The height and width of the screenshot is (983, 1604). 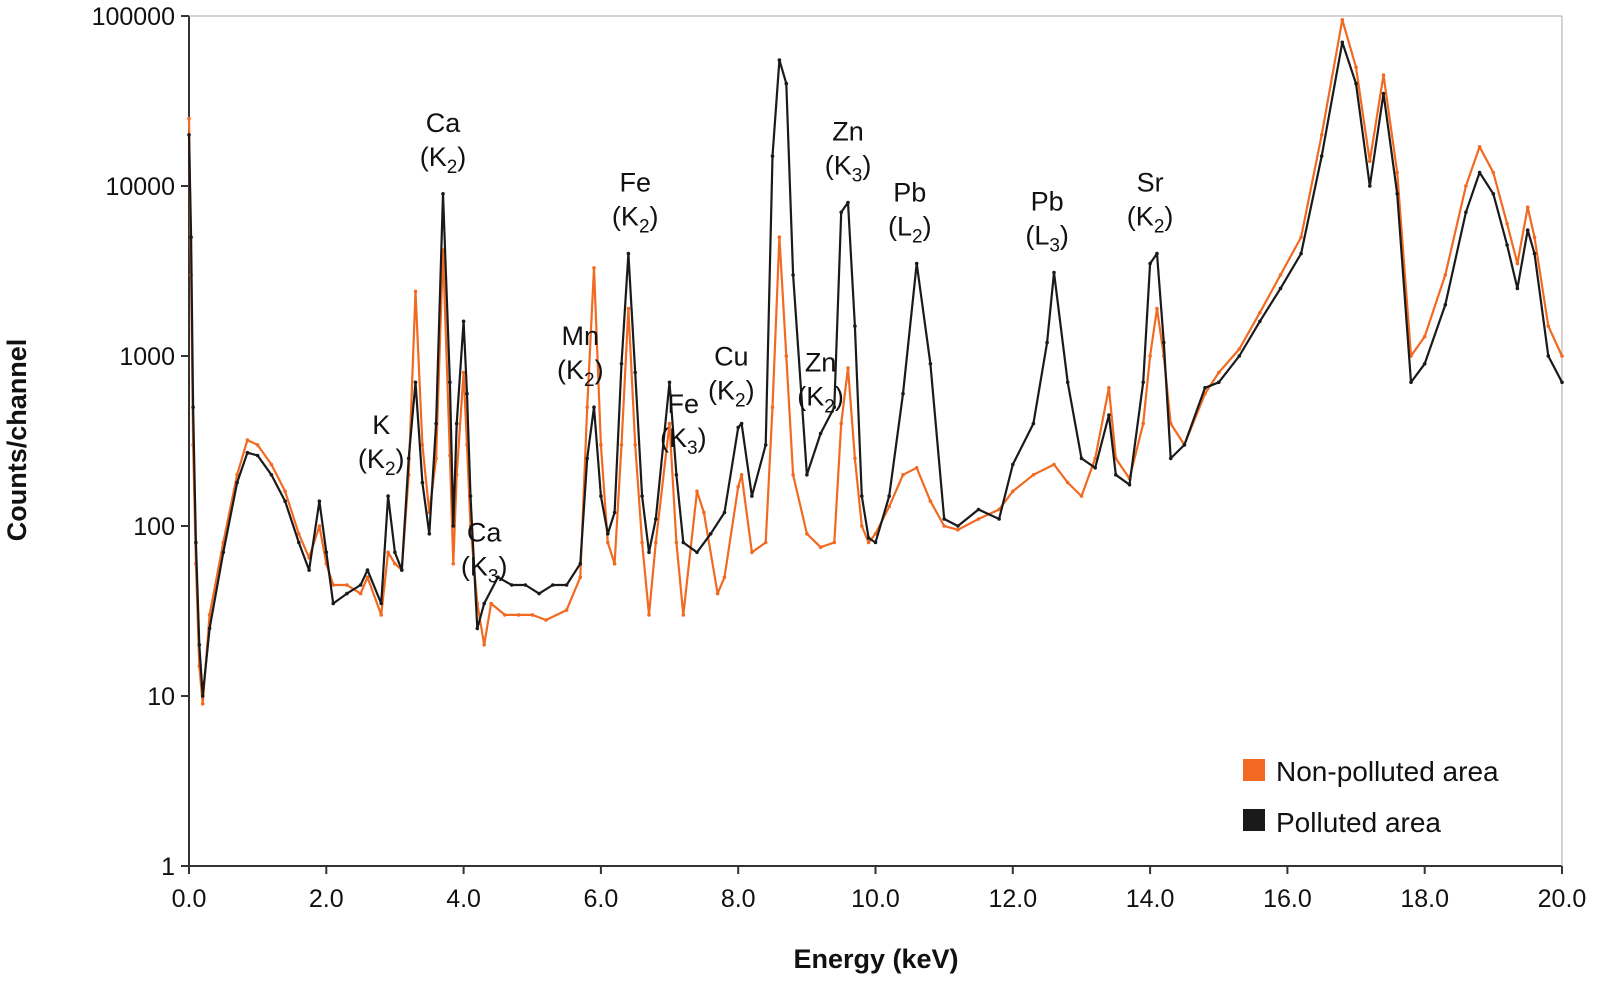 What do you see at coordinates (635, 183) in the screenshot?
I see `peak-element: Fe` at bounding box center [635, 183].